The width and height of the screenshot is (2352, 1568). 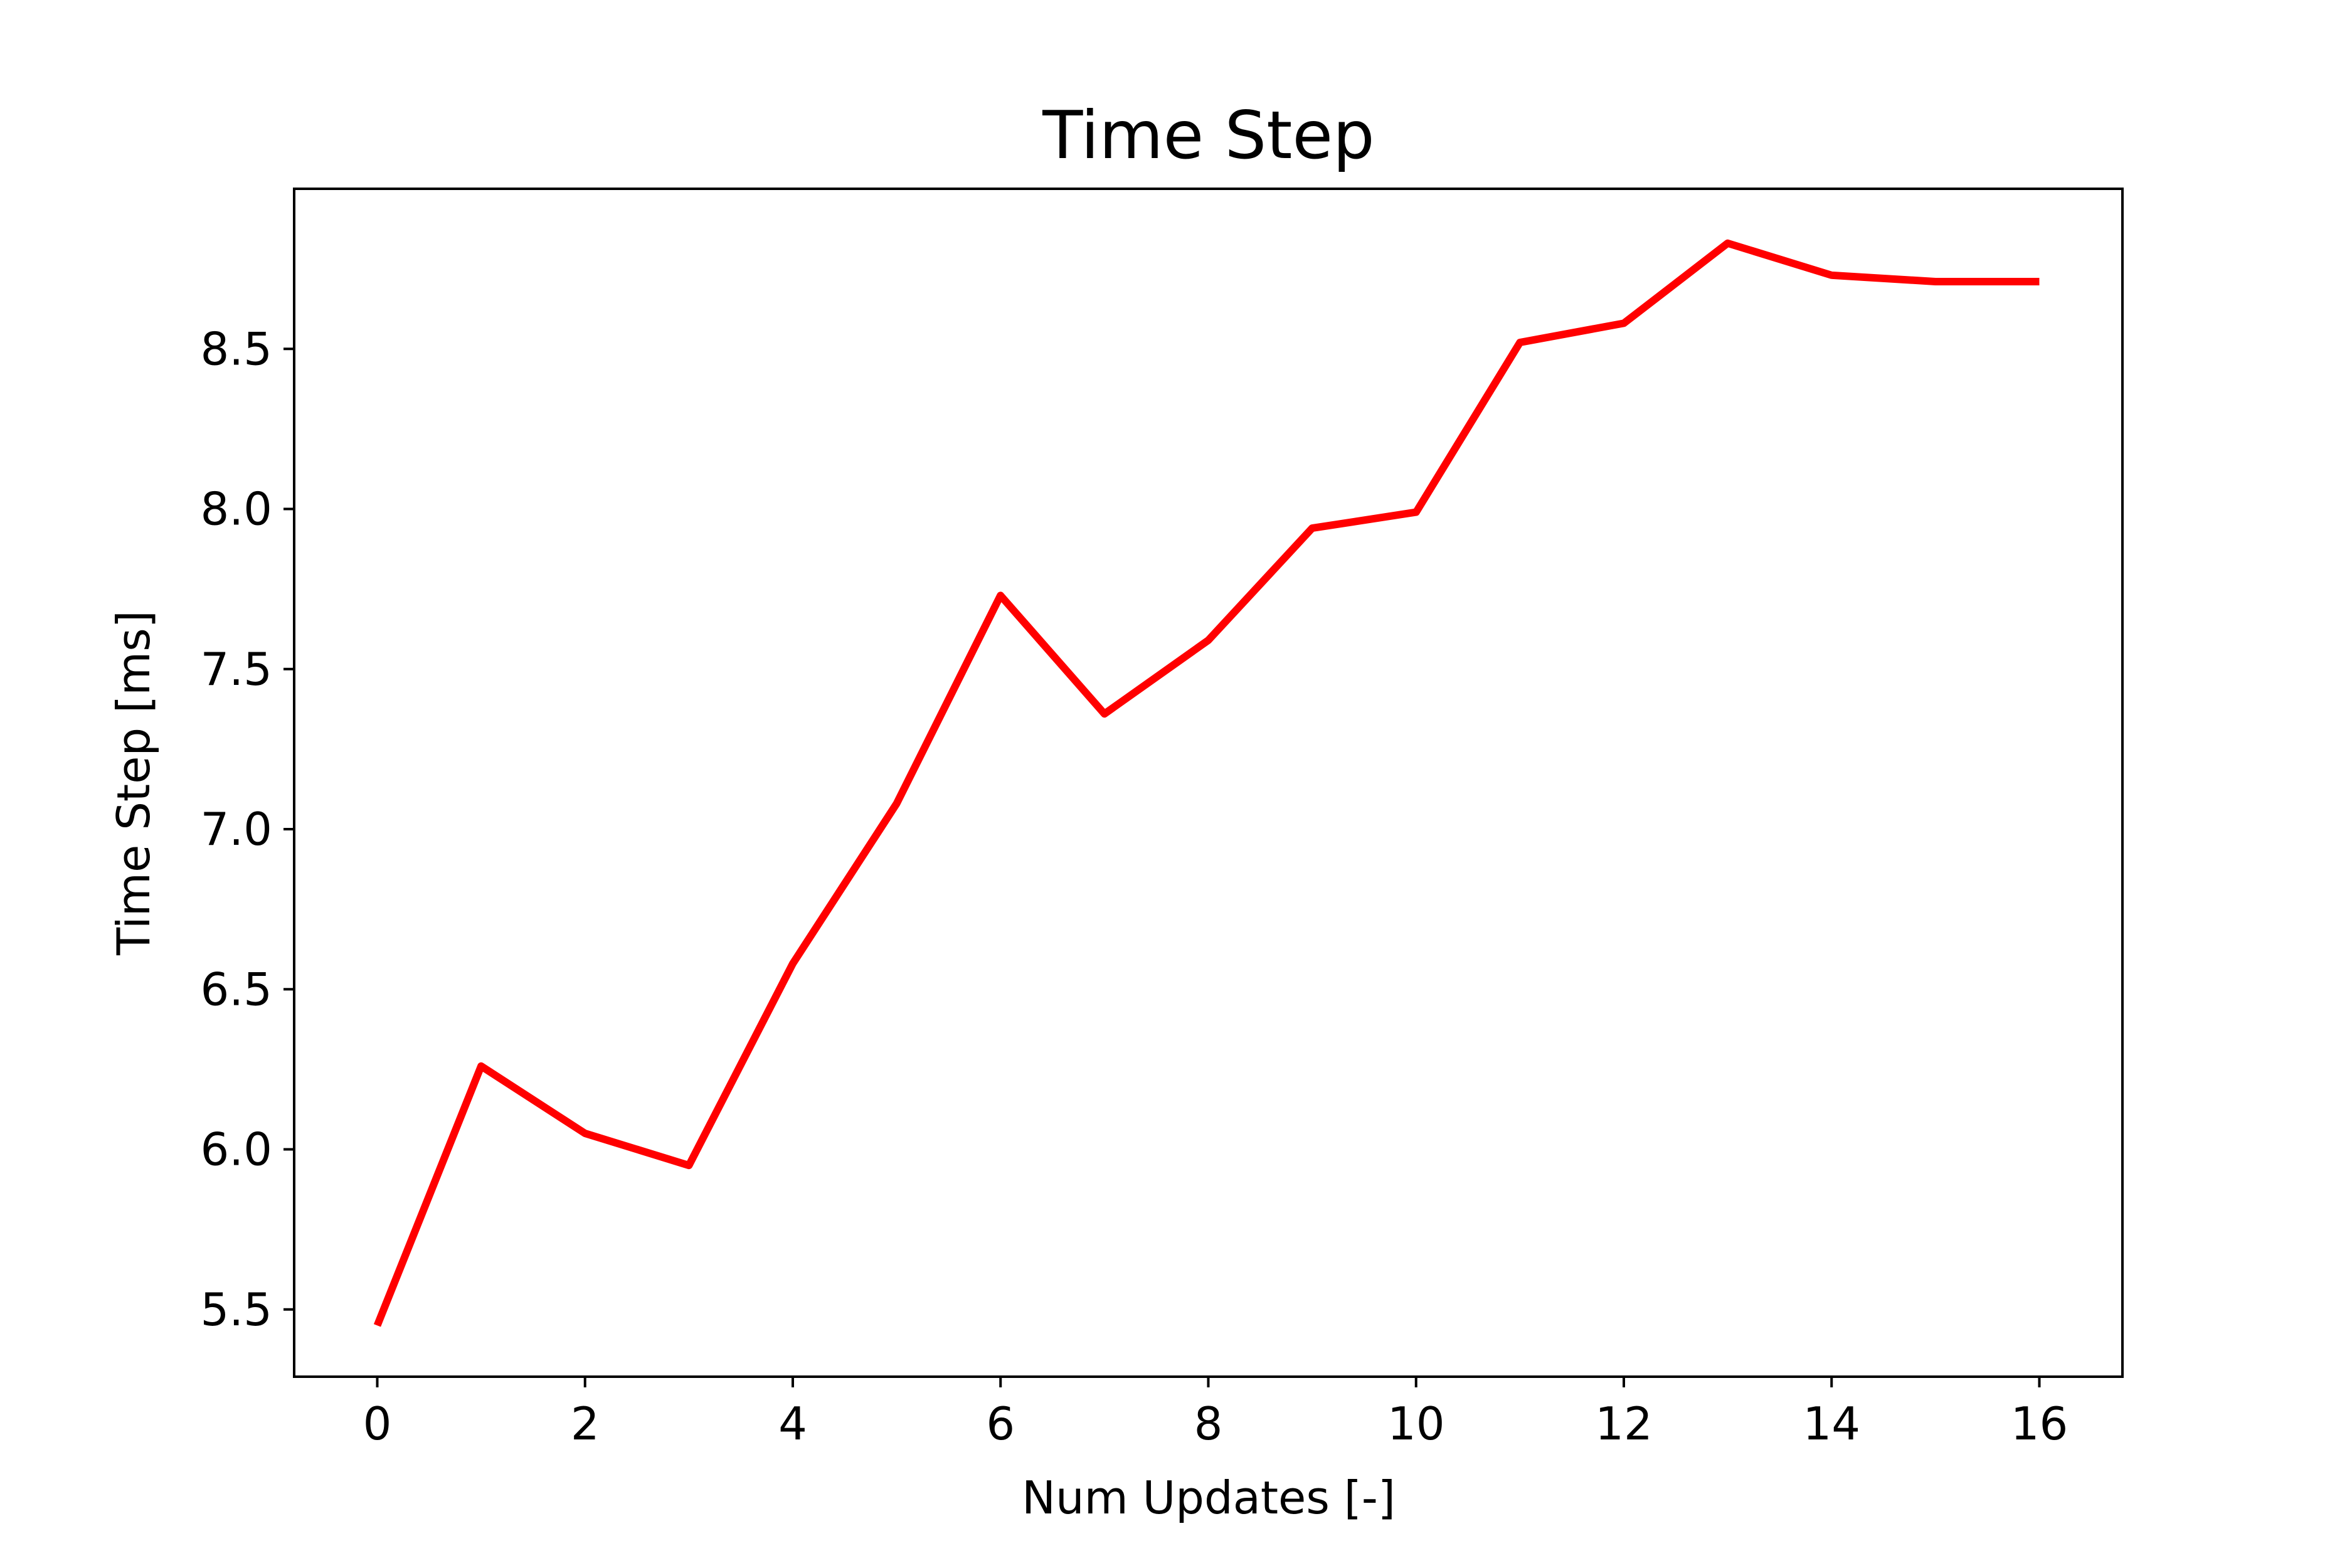 I want to click on x-tick-label: 0, so click(x=378, y=1423).